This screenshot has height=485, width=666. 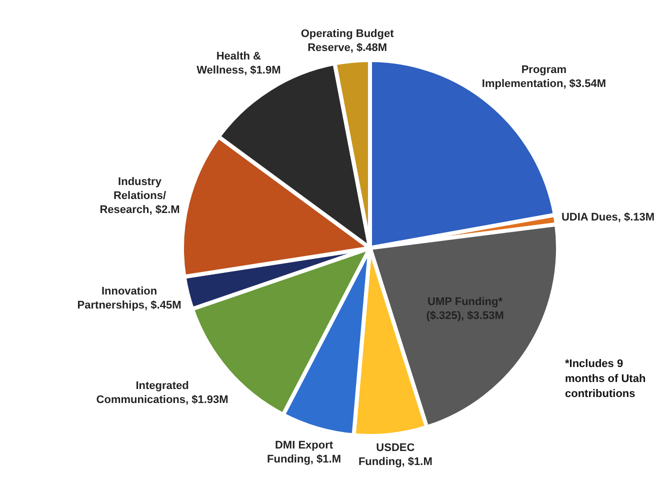 I want to click on slice-label: Integrated Communications, $1.93M, so click(x=162, y=393).